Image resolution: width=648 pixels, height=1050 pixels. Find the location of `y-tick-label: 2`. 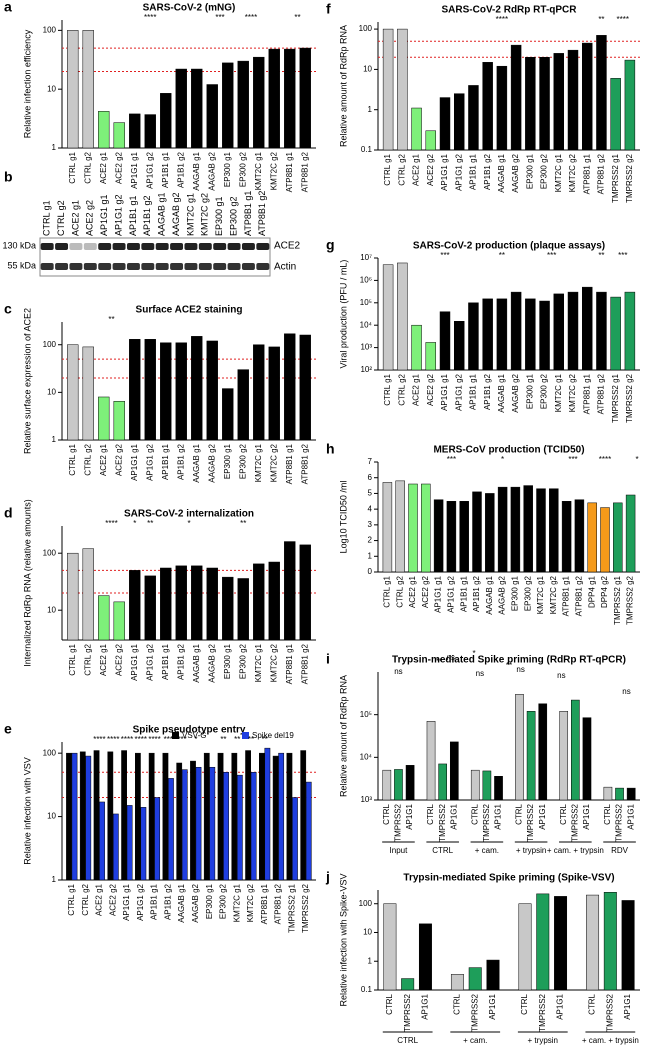

y-tick-label: 2 is located at coordinates (370, 540).